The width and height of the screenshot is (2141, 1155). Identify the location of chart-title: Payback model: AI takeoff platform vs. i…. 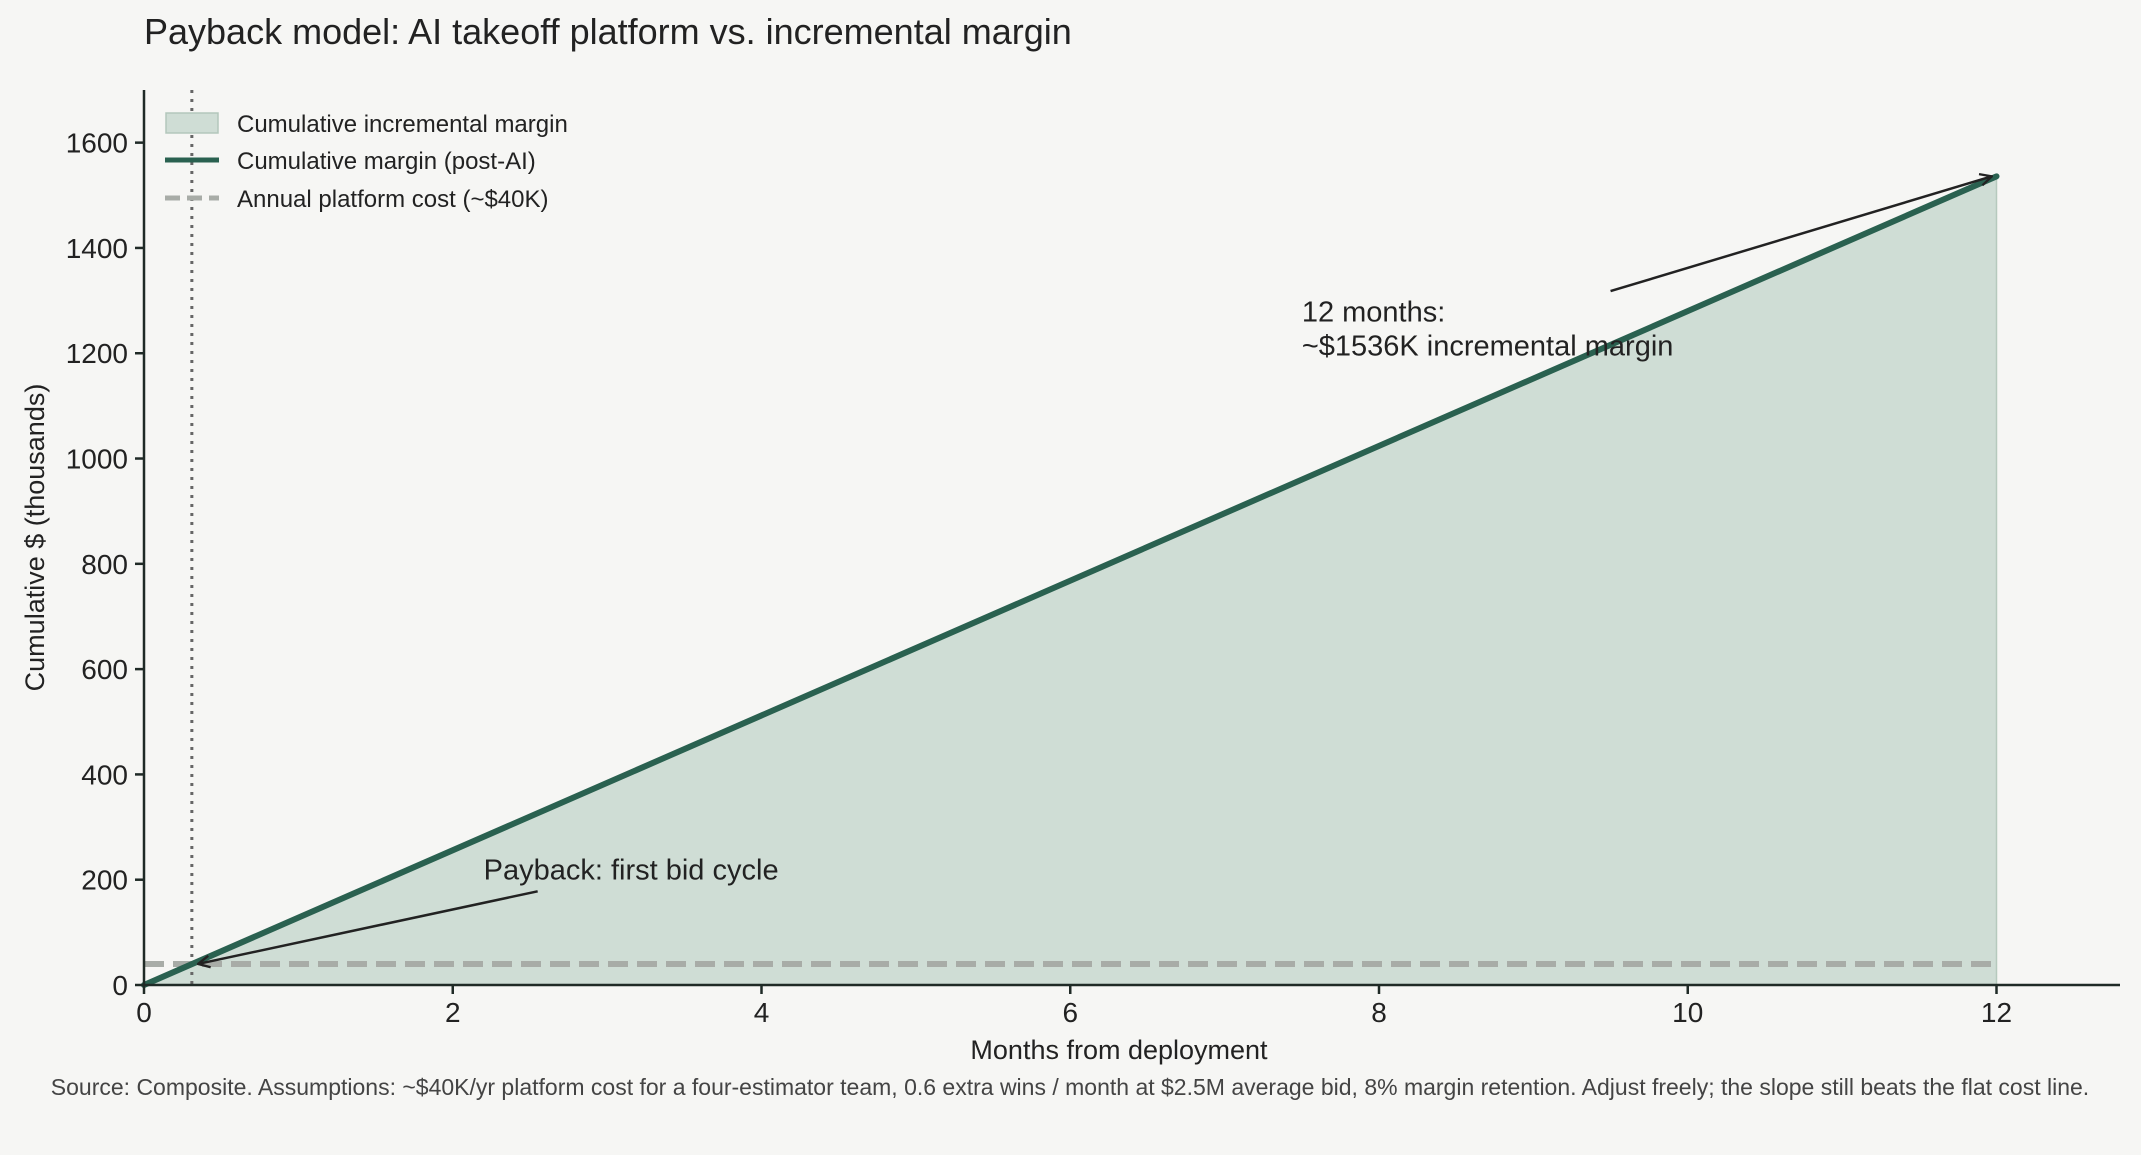
(608, 31).